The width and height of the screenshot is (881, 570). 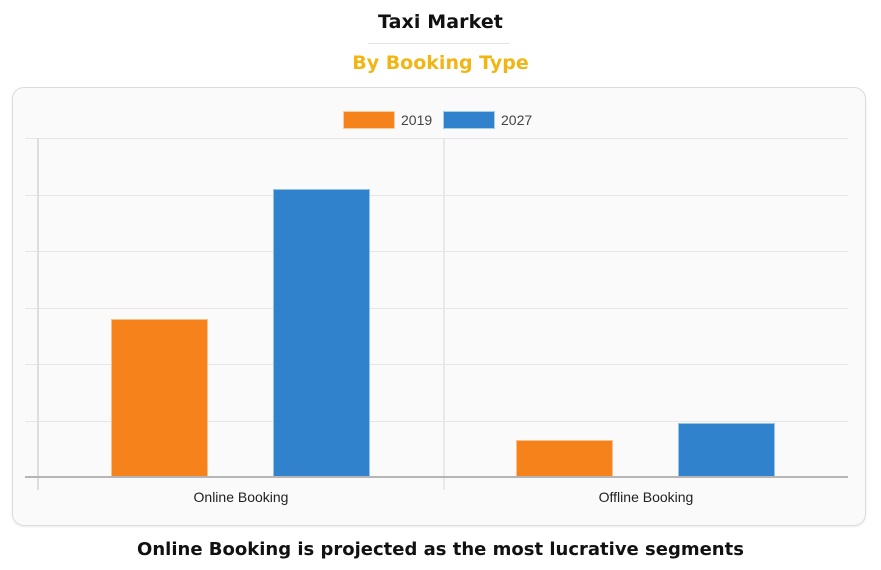 What do you see at coordinates (440, 22) in the screenshot?
I see `chart-title: Taxi Market` at bounding box center [440, 22].